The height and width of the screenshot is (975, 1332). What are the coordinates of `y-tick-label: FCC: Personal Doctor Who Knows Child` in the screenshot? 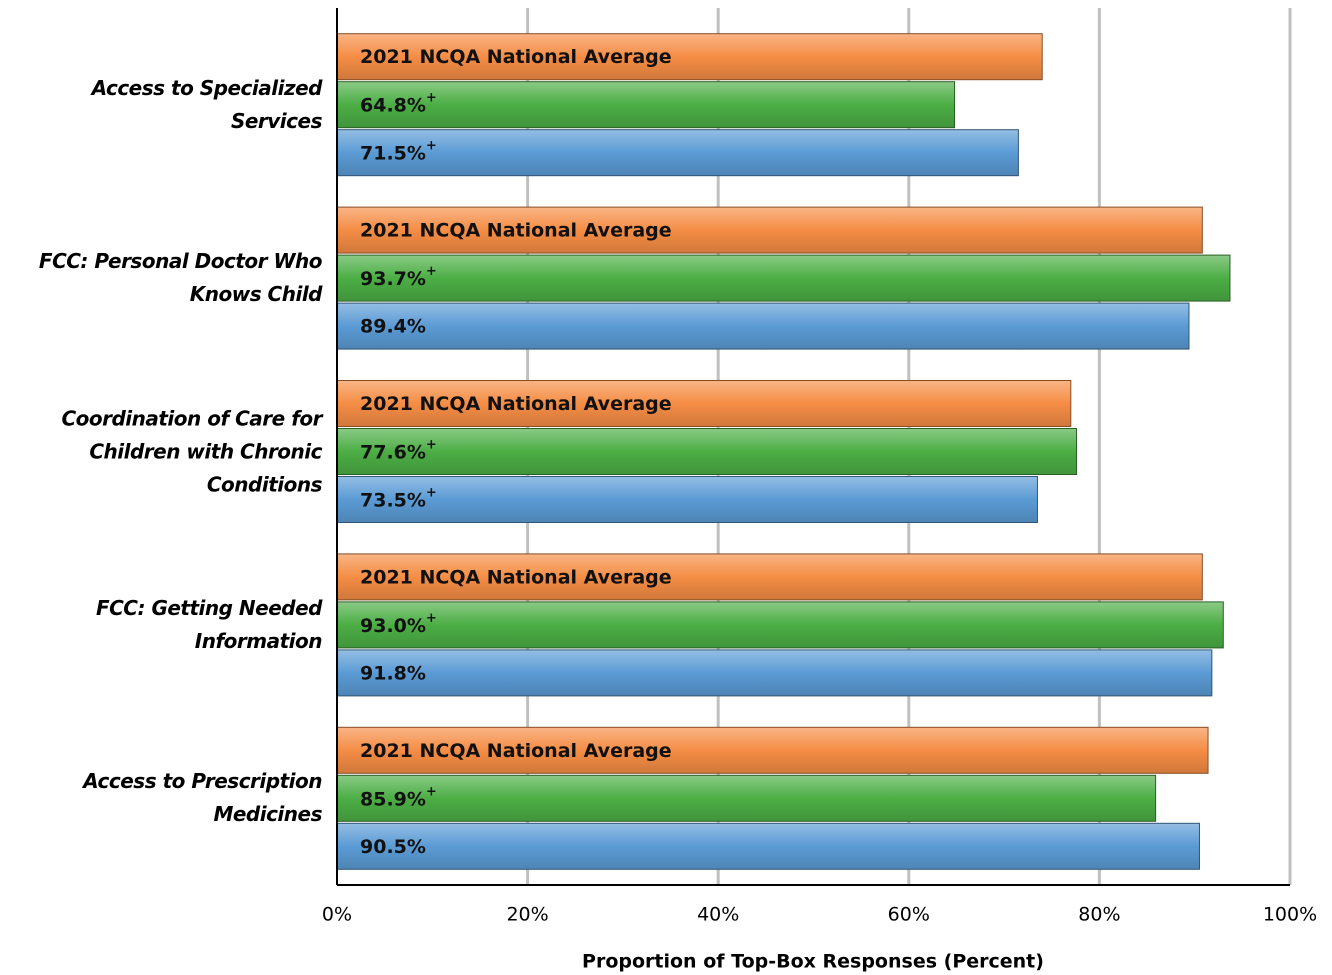 It's located at (180, 278).